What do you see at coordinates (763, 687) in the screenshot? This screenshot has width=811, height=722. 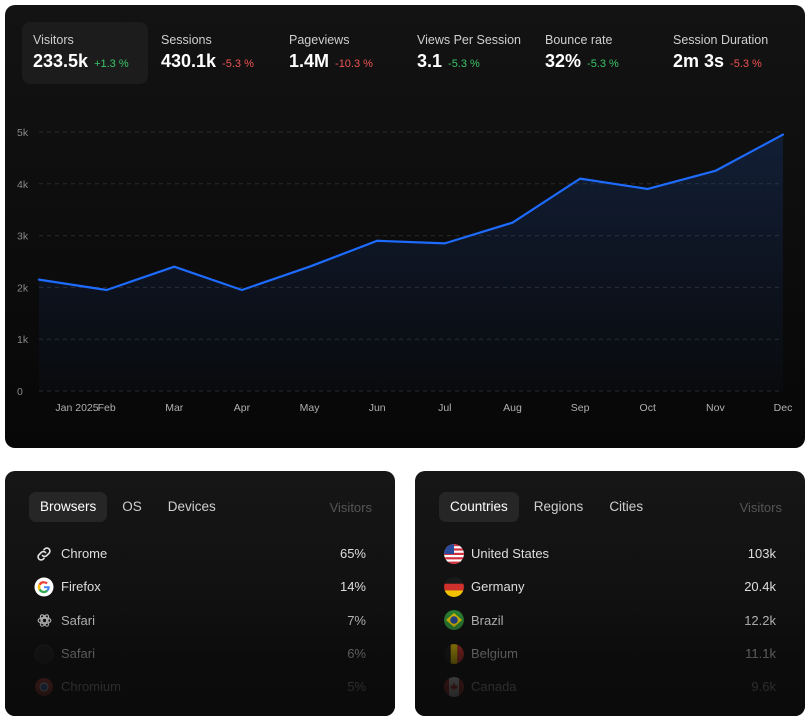 I see `country-visitors: 9.6k` at bounding box center [763, 687].